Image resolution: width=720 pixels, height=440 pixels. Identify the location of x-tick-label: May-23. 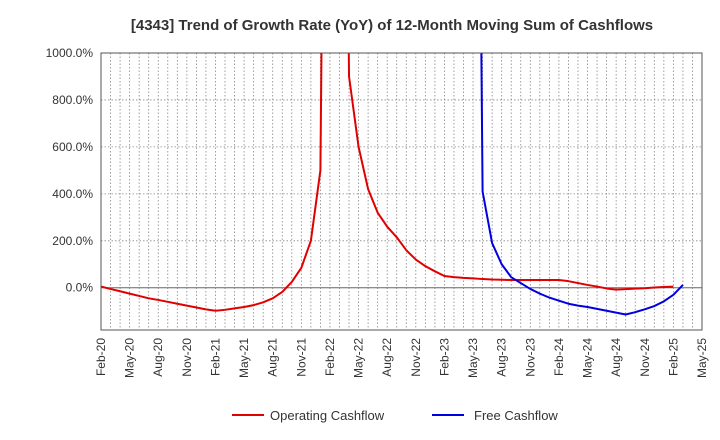
(473, 358).